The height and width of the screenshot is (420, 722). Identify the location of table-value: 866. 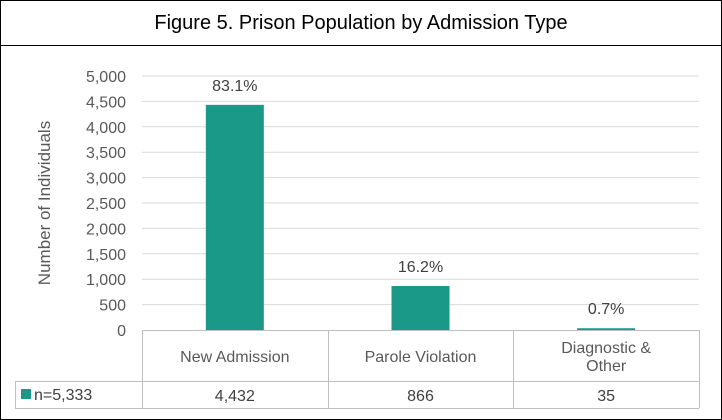
(420, 396).